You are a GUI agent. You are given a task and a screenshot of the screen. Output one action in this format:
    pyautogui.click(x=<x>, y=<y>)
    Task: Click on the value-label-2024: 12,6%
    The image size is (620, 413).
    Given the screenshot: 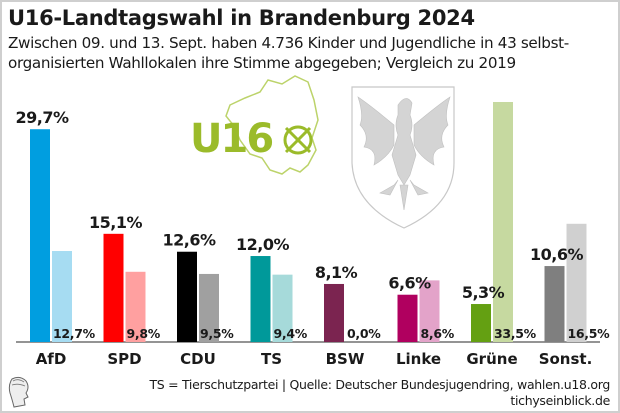 What is the action you would take?
    pyautogui.click(x=188, y=240)
    